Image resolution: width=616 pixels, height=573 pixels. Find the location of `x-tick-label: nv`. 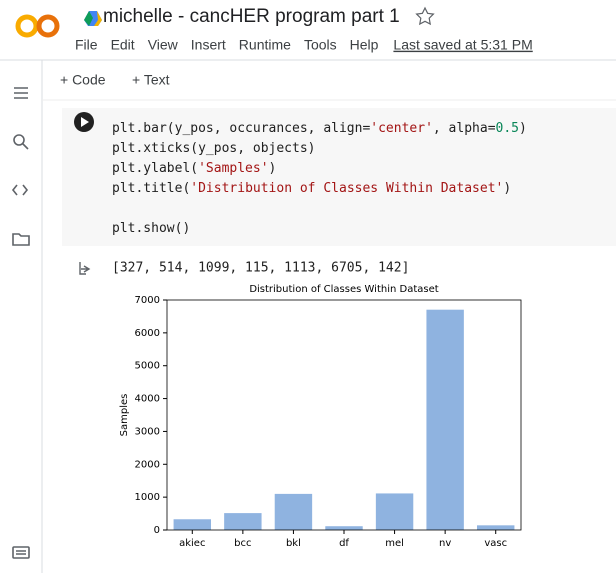

x-tick-label: nv is located at coordinates (445, 543).